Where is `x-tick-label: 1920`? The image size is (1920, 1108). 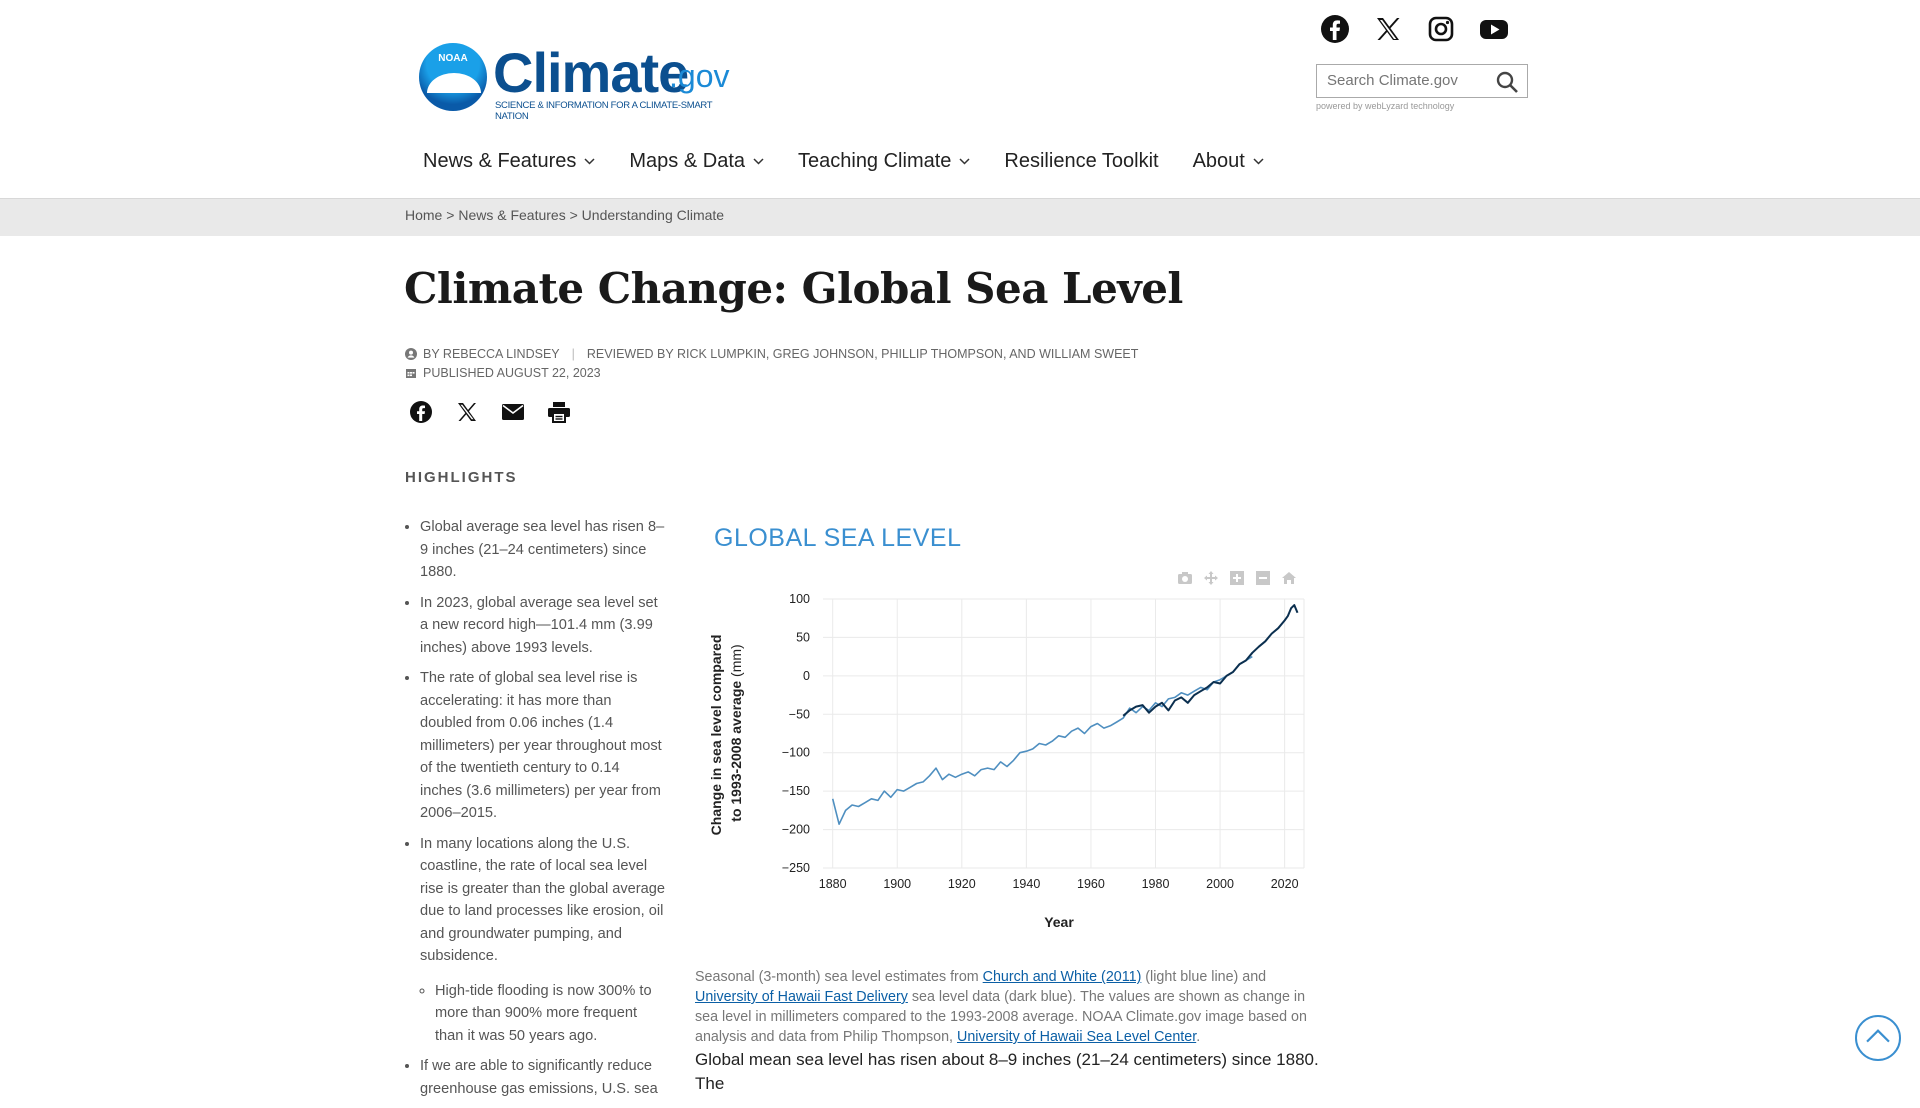 x-tick-label: 1920 is located at coordinates (962, 884).